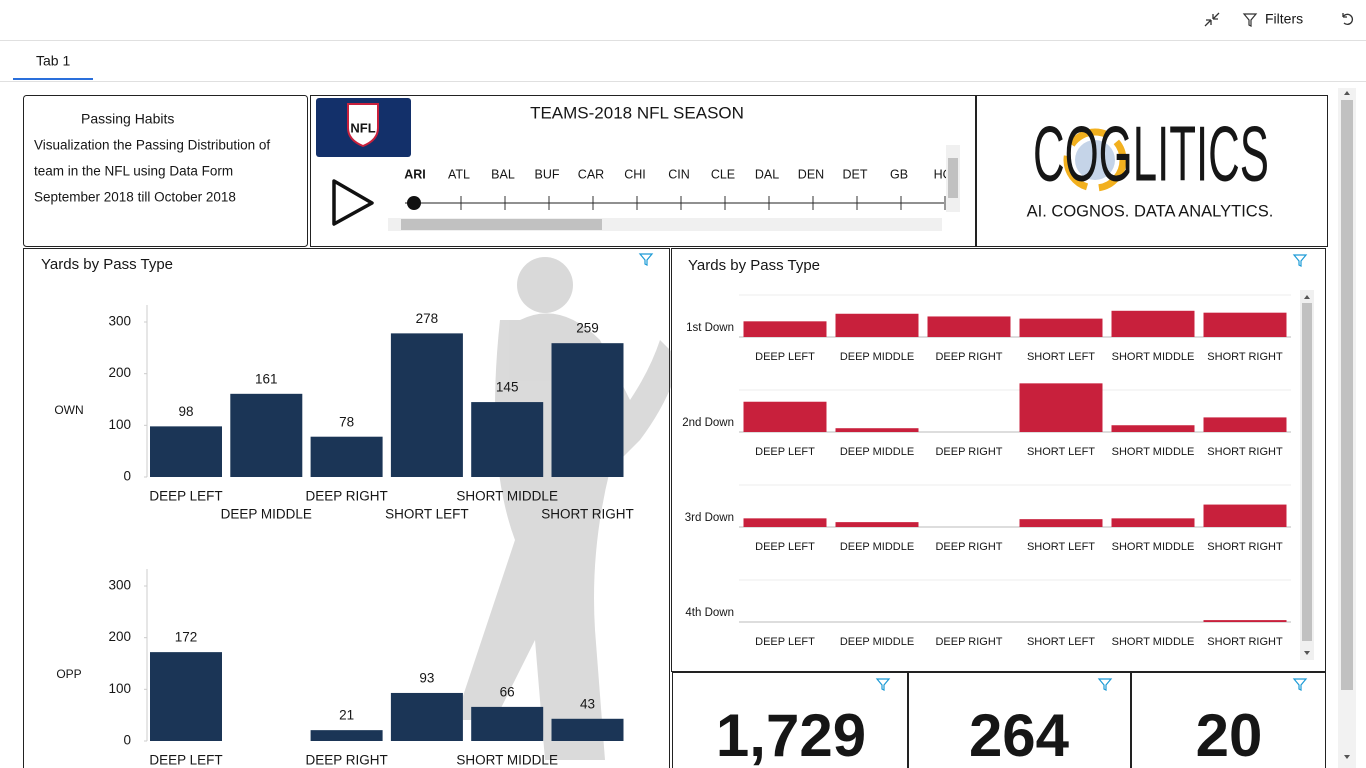  What do you see at coordinates (1229, 735) in the screenshot?
I see `kpi-value: 20` at bounding box center [1229, 735].